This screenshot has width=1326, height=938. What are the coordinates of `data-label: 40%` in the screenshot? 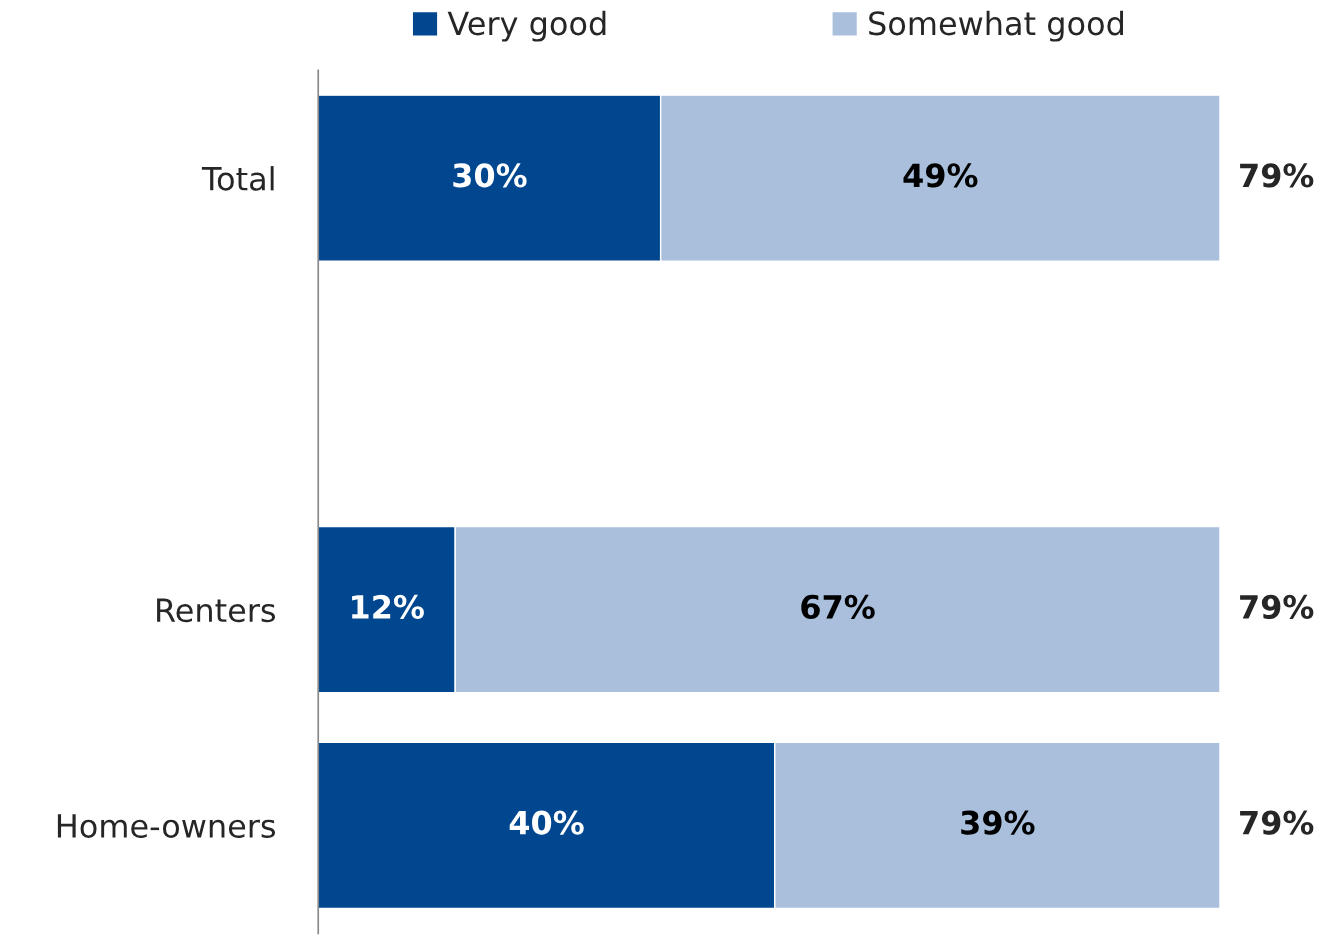 It's located at (546, 822).